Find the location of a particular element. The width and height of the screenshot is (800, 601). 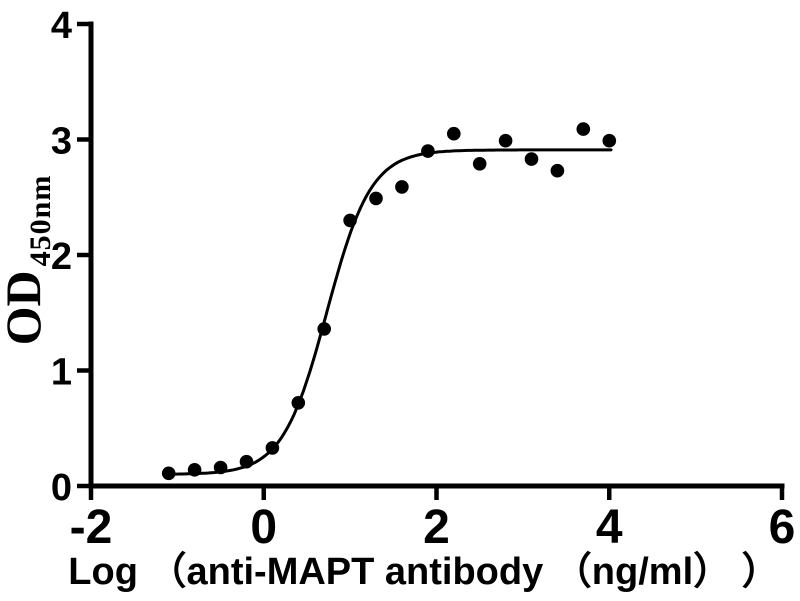

x-tick-label: 2 is located at coordinates (436, 527).